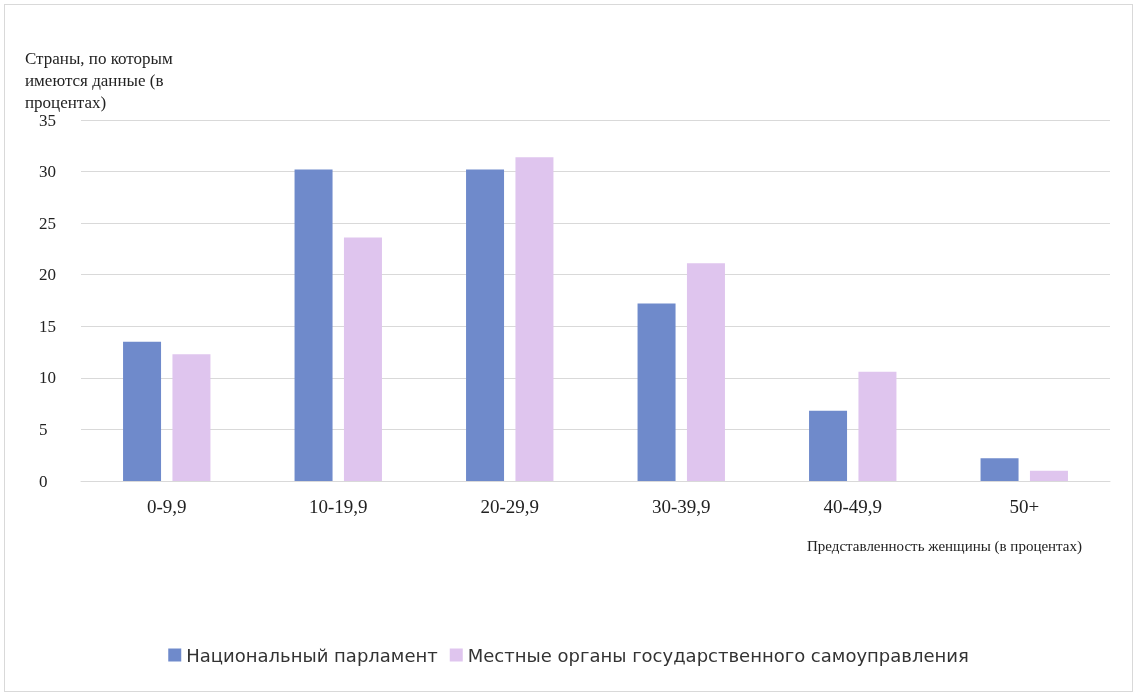 The width and height of the screenshot is (1137, 696). I want to click on y-tick-label: 15, so click(47, 326).